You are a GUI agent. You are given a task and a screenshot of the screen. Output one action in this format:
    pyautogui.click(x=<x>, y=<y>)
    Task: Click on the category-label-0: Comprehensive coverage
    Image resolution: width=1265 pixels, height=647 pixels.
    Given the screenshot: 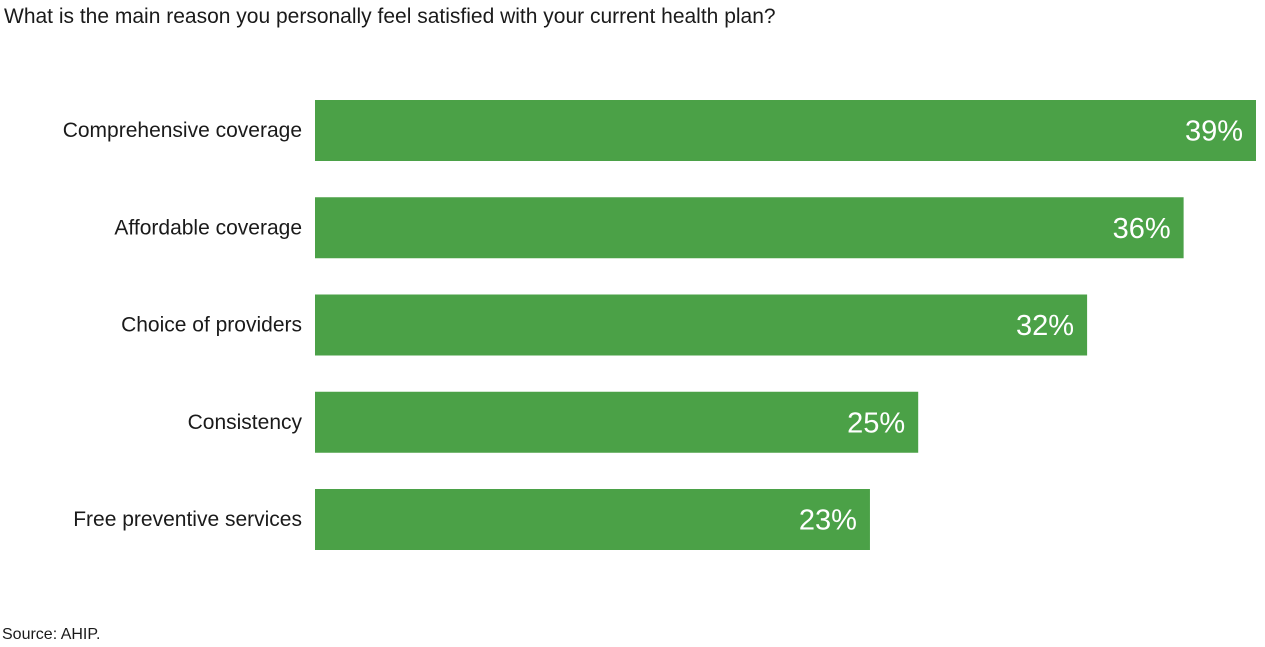 What is the action you would take?
    pyautogui.click(x=182, y=130)
    